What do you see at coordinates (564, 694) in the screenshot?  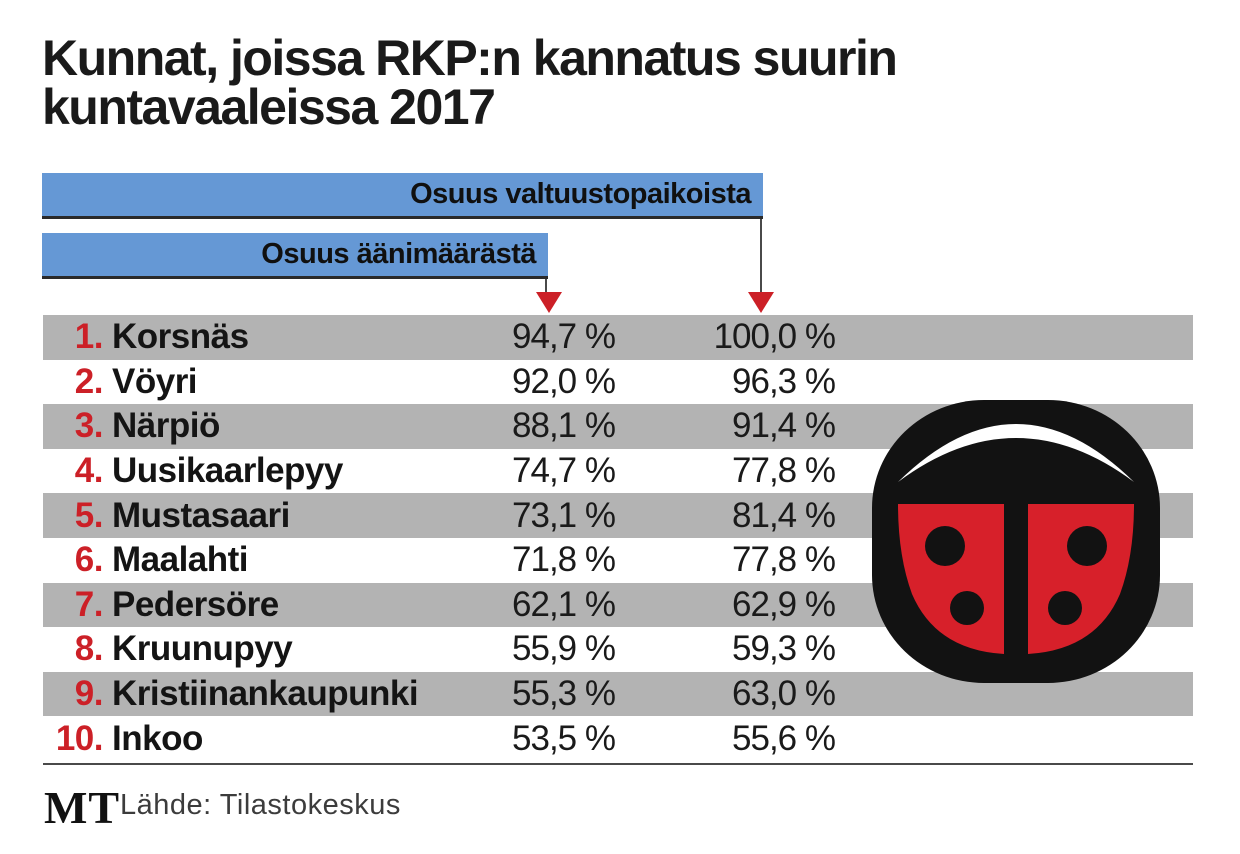 I see `votes-share-cell: 55,3 %` at bounding box center [564, 694].